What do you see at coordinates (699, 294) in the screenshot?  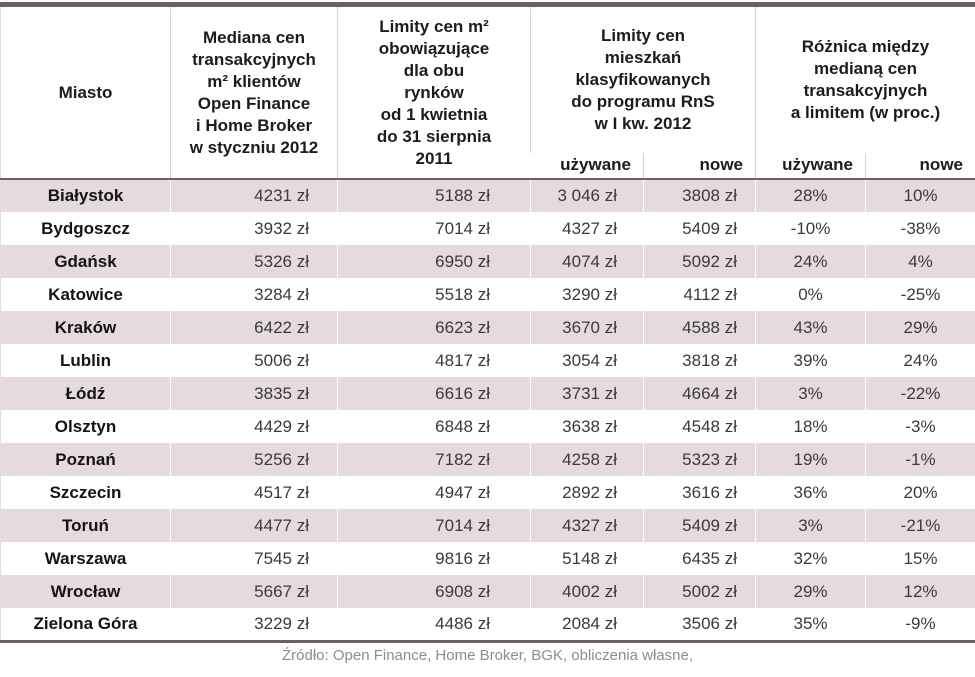 I see `rns-new-cell: 4112 zł` at bounding box center [699, 294].